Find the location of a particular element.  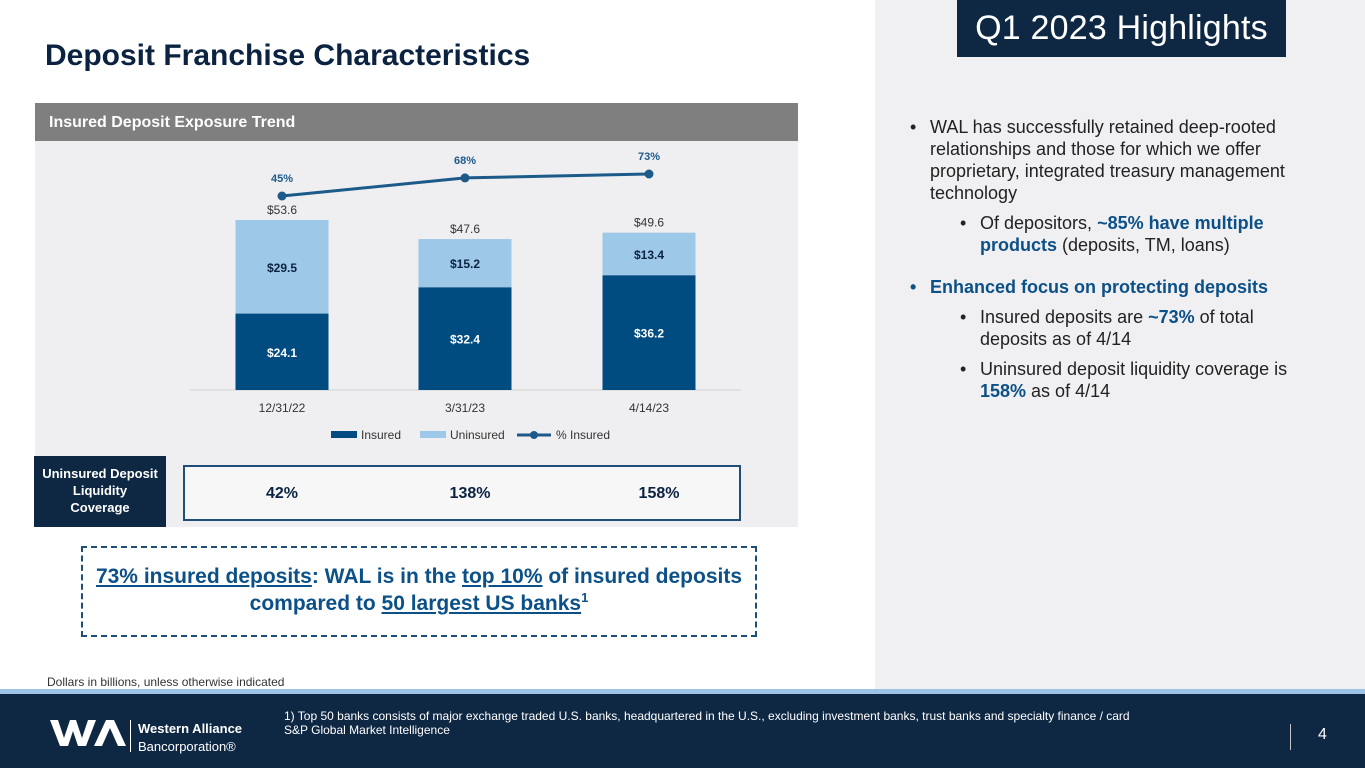

bar-uninsured-label: $13.4 is located at coordinates (649, 255).